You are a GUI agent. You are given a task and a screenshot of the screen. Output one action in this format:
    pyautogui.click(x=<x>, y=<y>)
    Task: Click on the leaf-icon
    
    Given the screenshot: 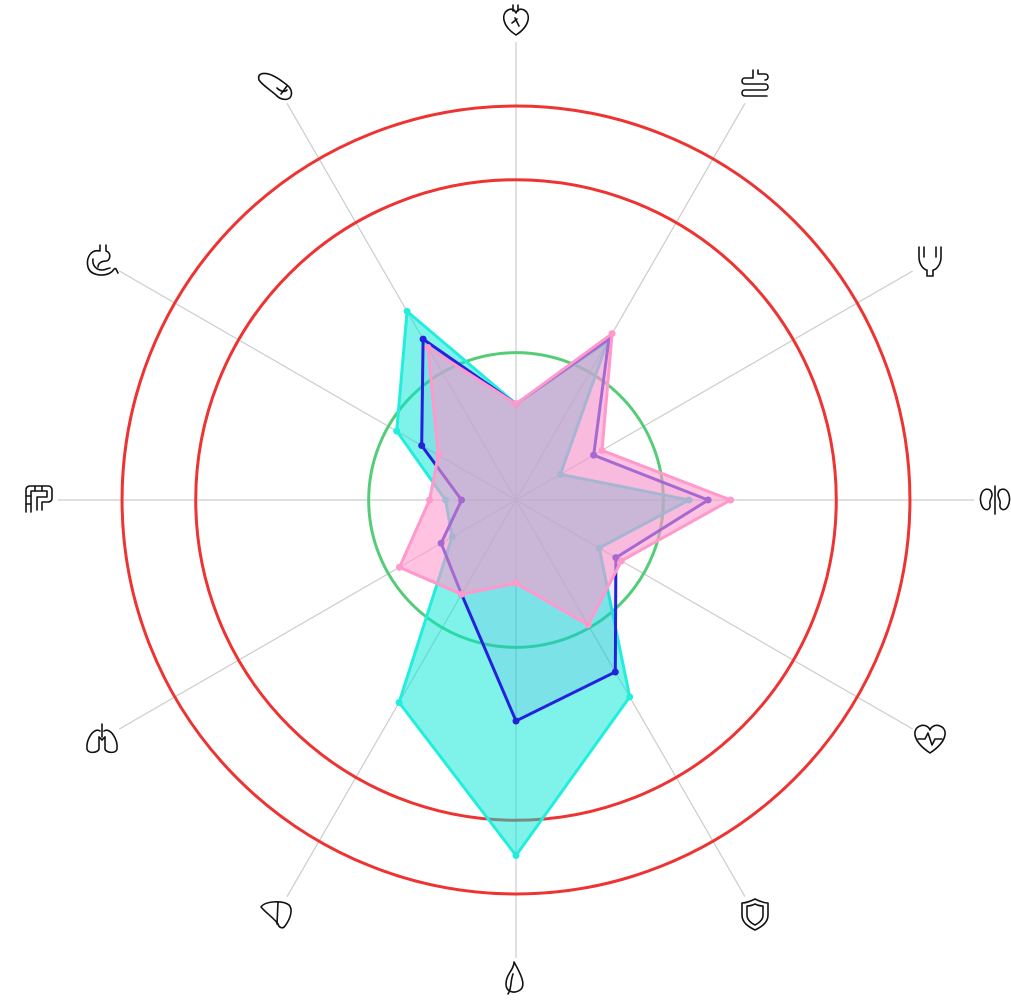 What is the action you would take?
    pyautogui.click(x=514, y=978)
    